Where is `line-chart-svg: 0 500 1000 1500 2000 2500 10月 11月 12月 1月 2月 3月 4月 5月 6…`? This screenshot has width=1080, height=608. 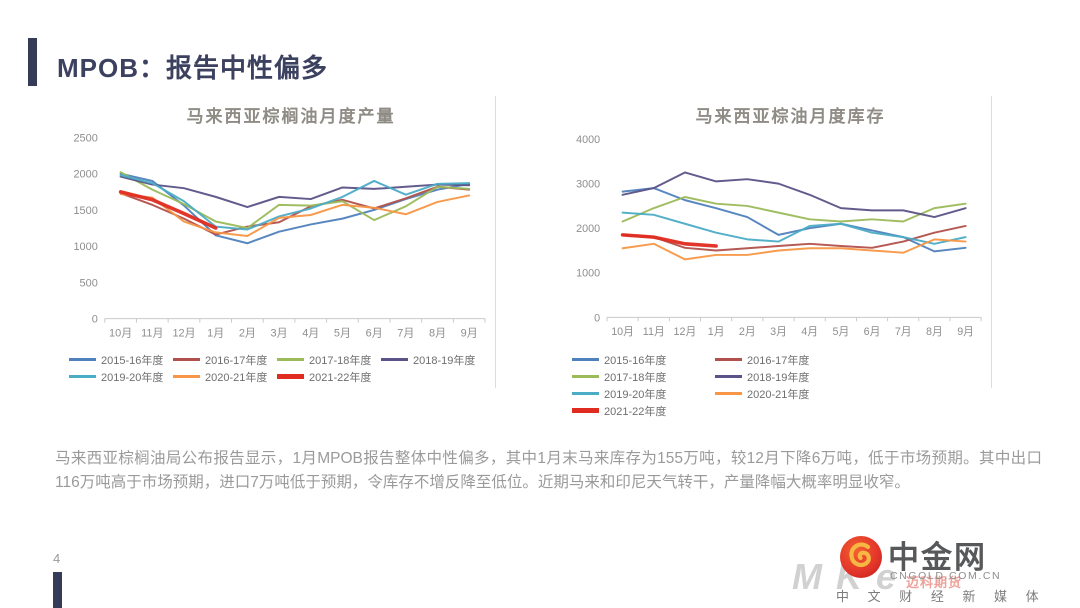 line-chart-svg: 0 500 1000 1500 2000 2500 10月 11月 12月 1月 2月 3月 4月 5月 6… is located at coordinates (279, 236).